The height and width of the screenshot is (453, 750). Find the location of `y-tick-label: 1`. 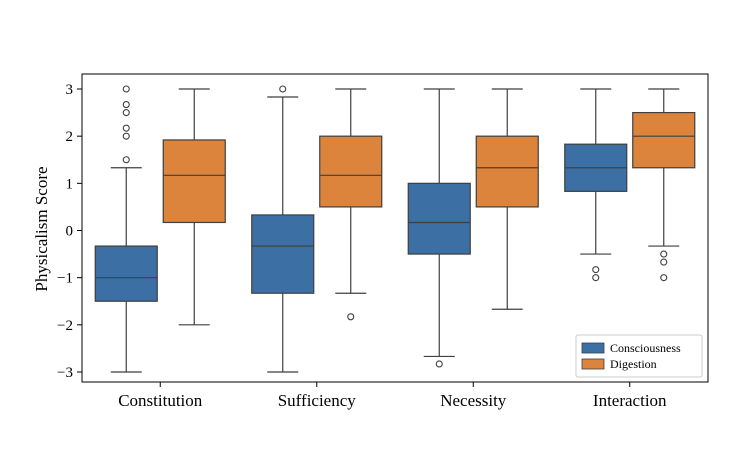

y-tick-label: 1 is located at coordinates (70, 184).